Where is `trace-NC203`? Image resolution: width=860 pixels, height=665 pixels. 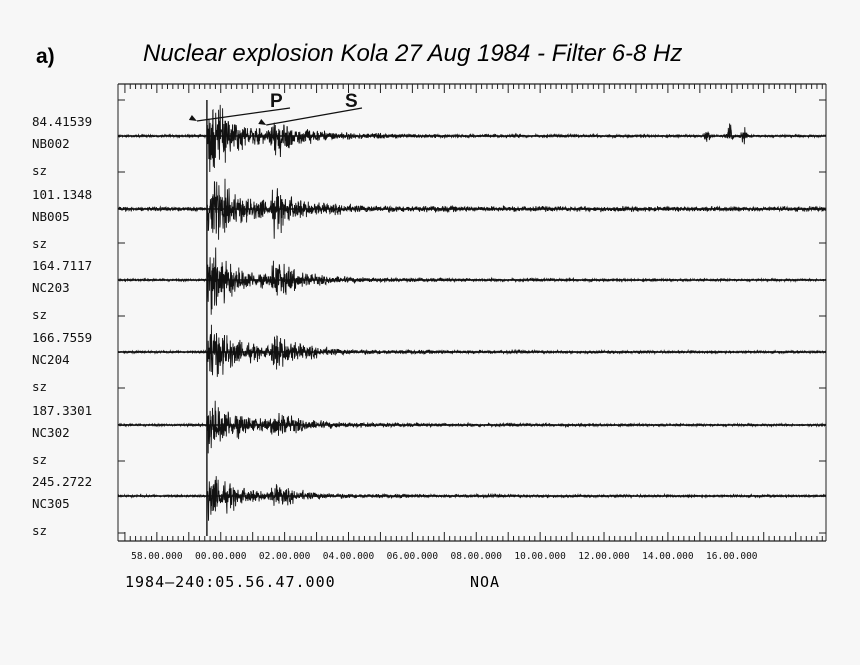
trace-NC203 is located at coordinates (472, 281).